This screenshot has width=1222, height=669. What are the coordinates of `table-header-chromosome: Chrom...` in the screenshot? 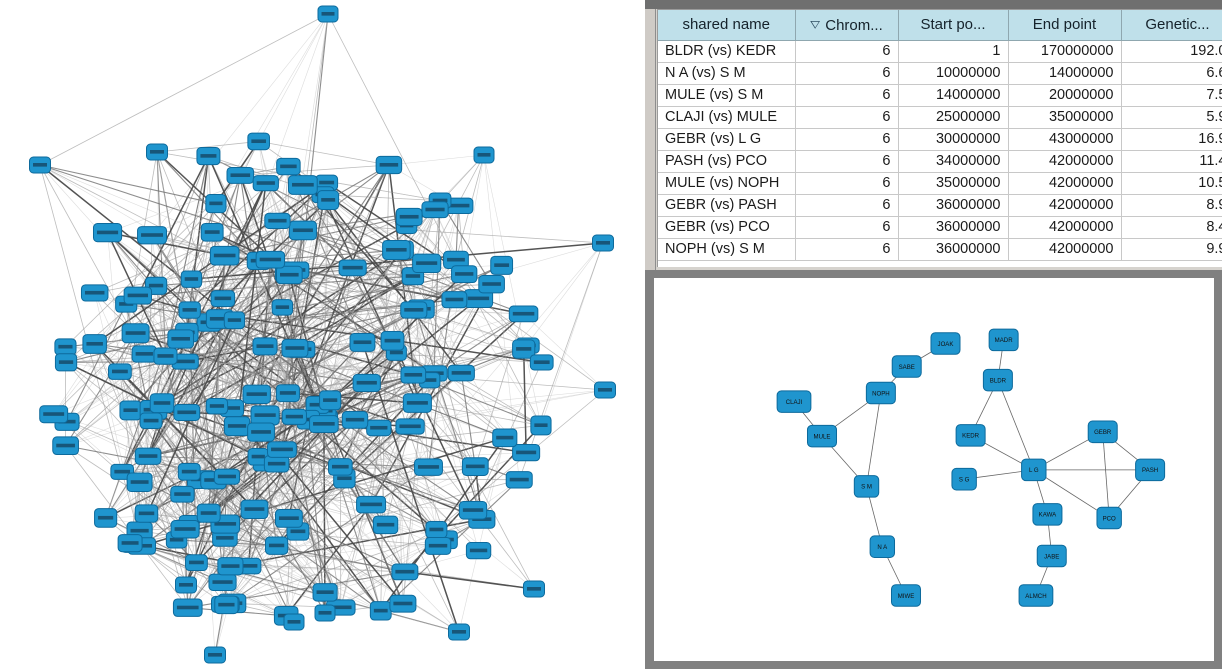 It's located at (847, 25).